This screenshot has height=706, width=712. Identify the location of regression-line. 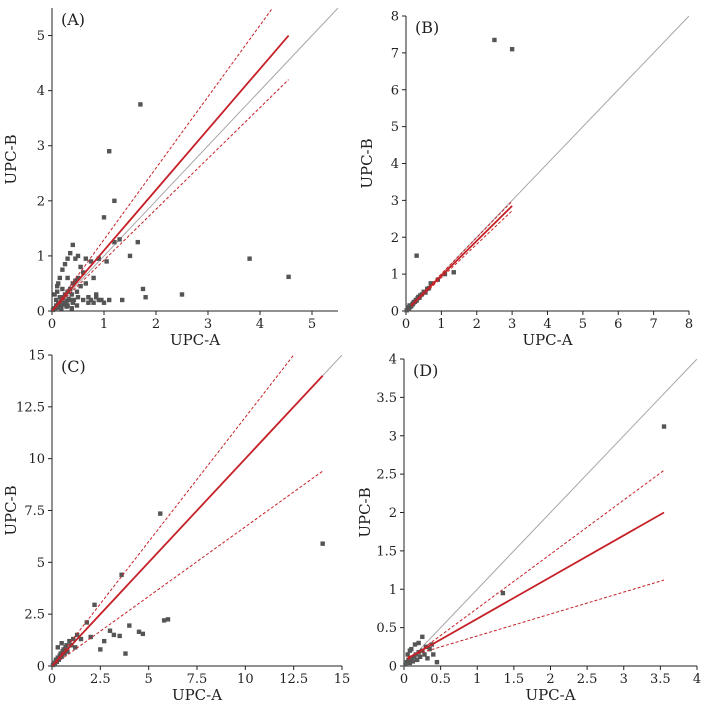
(171, 172).